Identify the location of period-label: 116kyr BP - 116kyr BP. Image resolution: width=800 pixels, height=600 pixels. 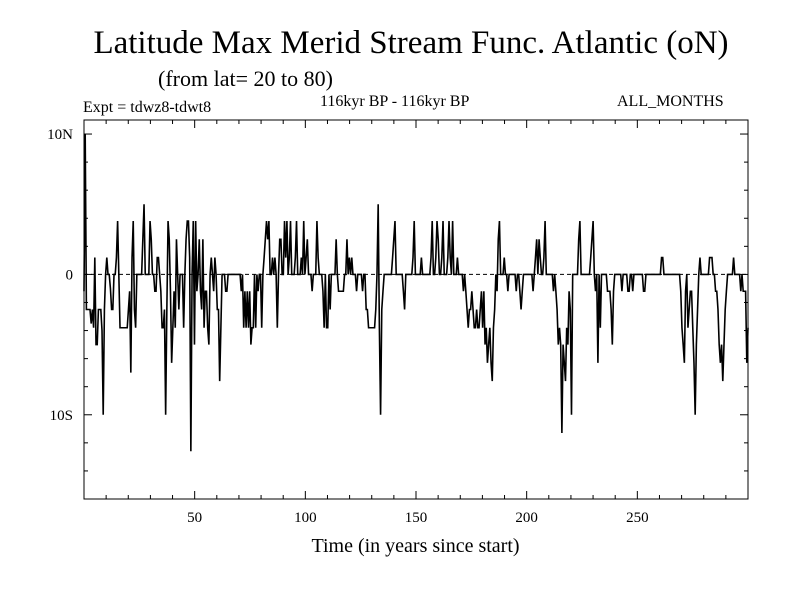
(395, 101).